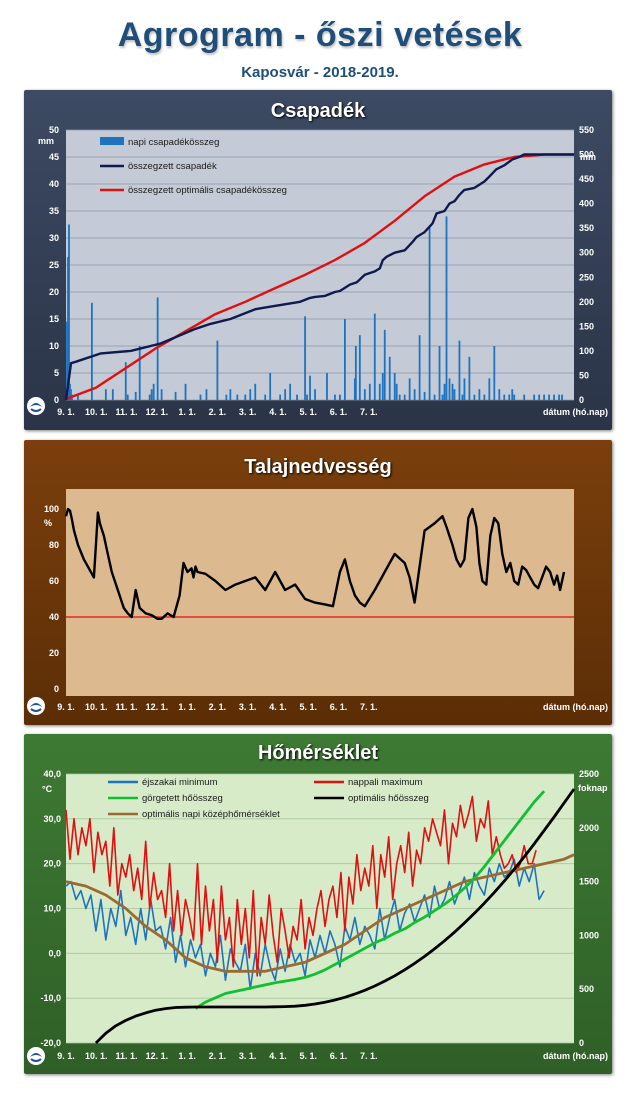 The image size is (640, 1097). I want to click on y-tick-label-left: 35, so click(54, 211).